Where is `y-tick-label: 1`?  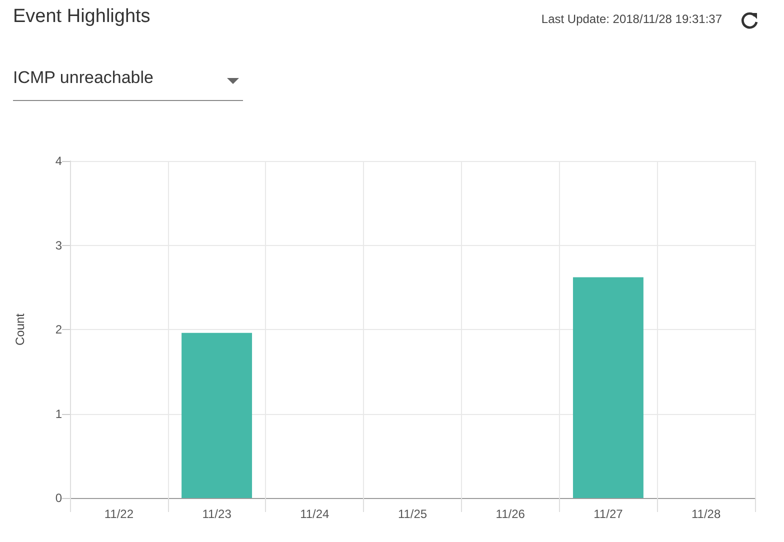 y-tick-label: 1 is located at coordinates (58, 413).